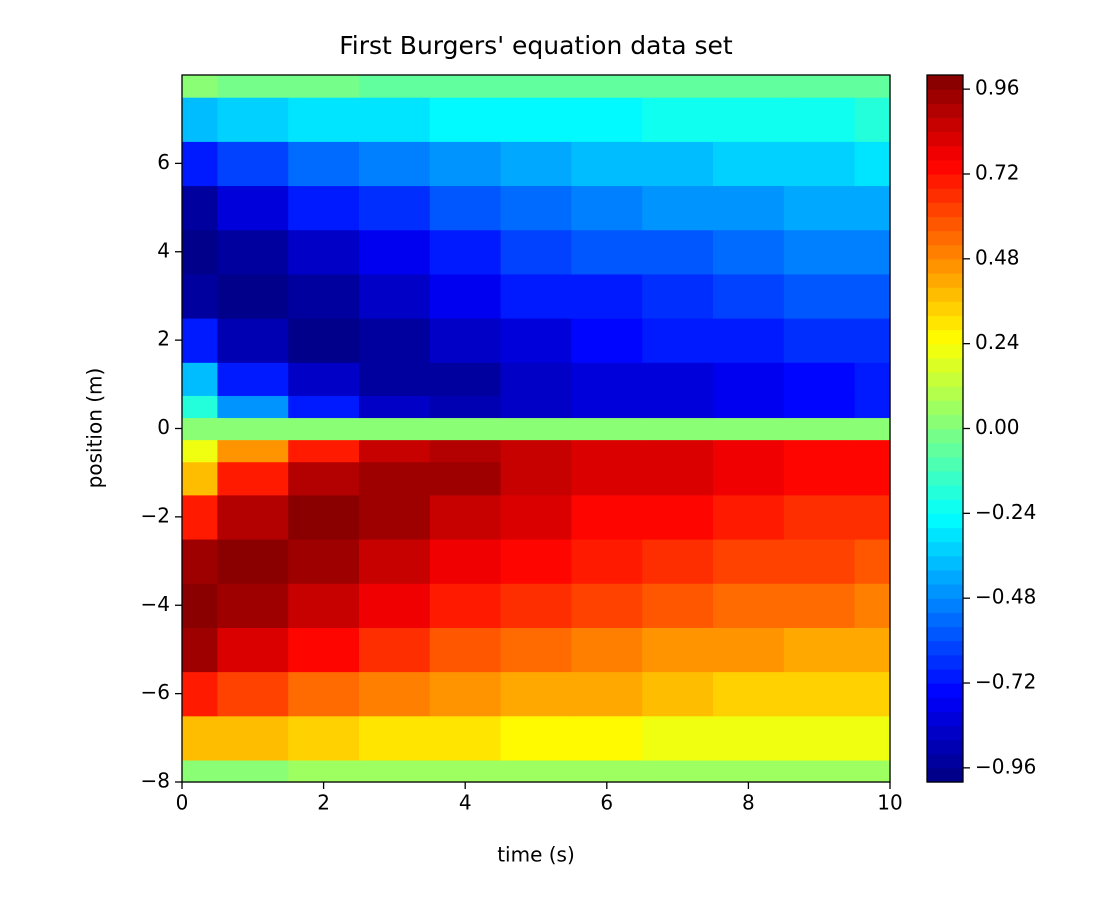 The height and width of the screenshot is (900, 1100). What do you see at coordinates (155, 515) in the screenshot?
I see `y-tick-label: −2` at bounding box center [155, 515].